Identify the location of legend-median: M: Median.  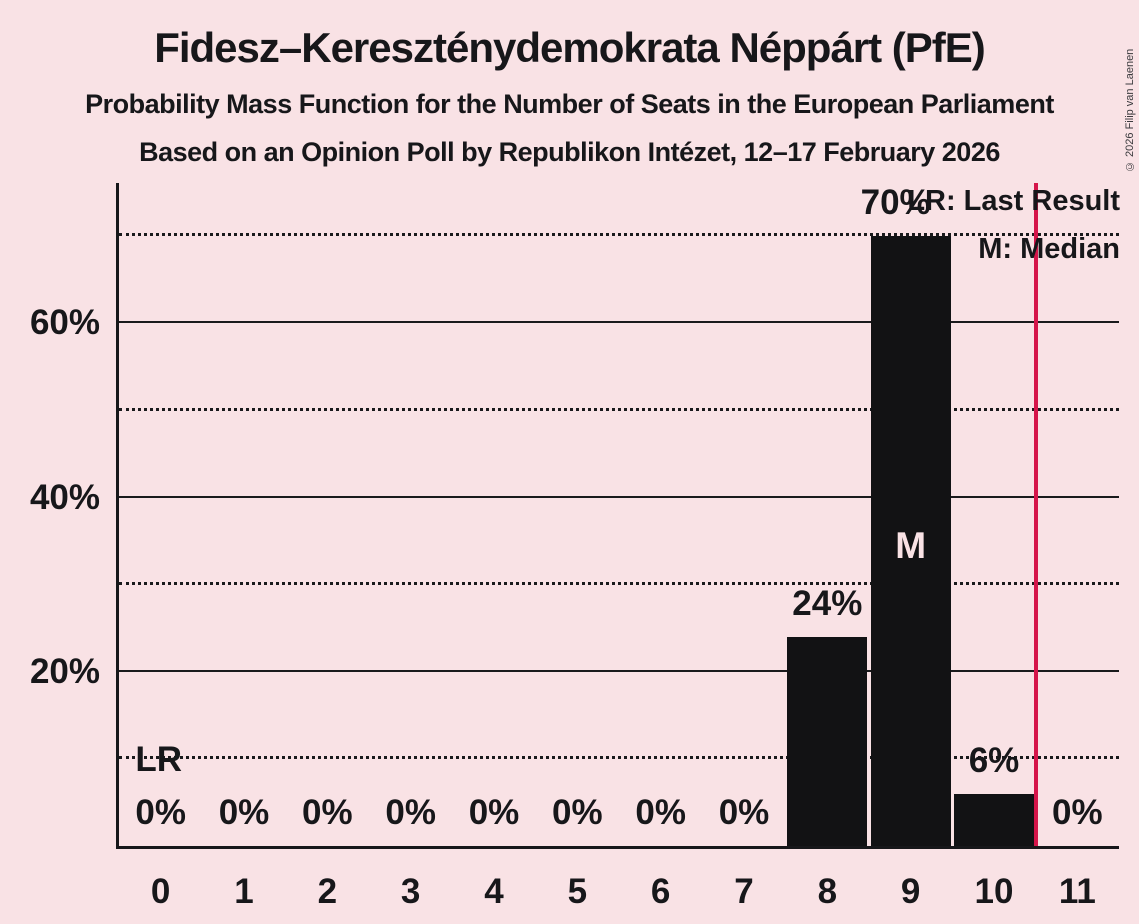
(1049, 249).